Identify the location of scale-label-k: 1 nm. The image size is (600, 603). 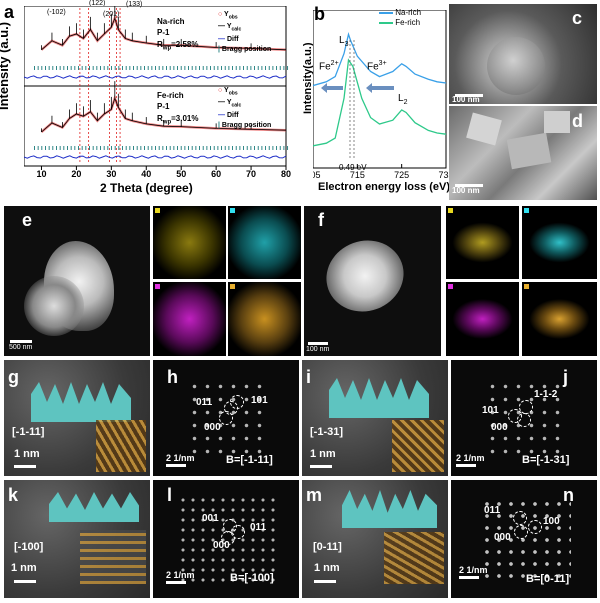
(24, 568).